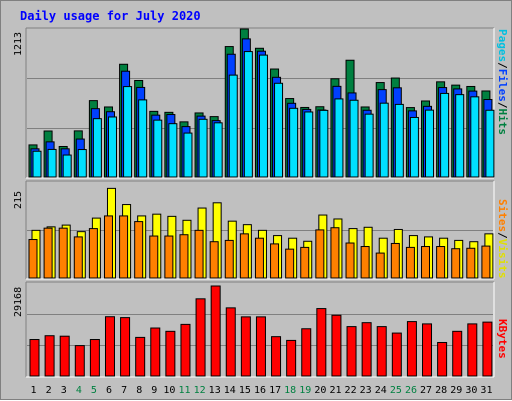 The height and width of the screenshot is (401, 512). I want to click on day-label: 3, so click(64, 390).